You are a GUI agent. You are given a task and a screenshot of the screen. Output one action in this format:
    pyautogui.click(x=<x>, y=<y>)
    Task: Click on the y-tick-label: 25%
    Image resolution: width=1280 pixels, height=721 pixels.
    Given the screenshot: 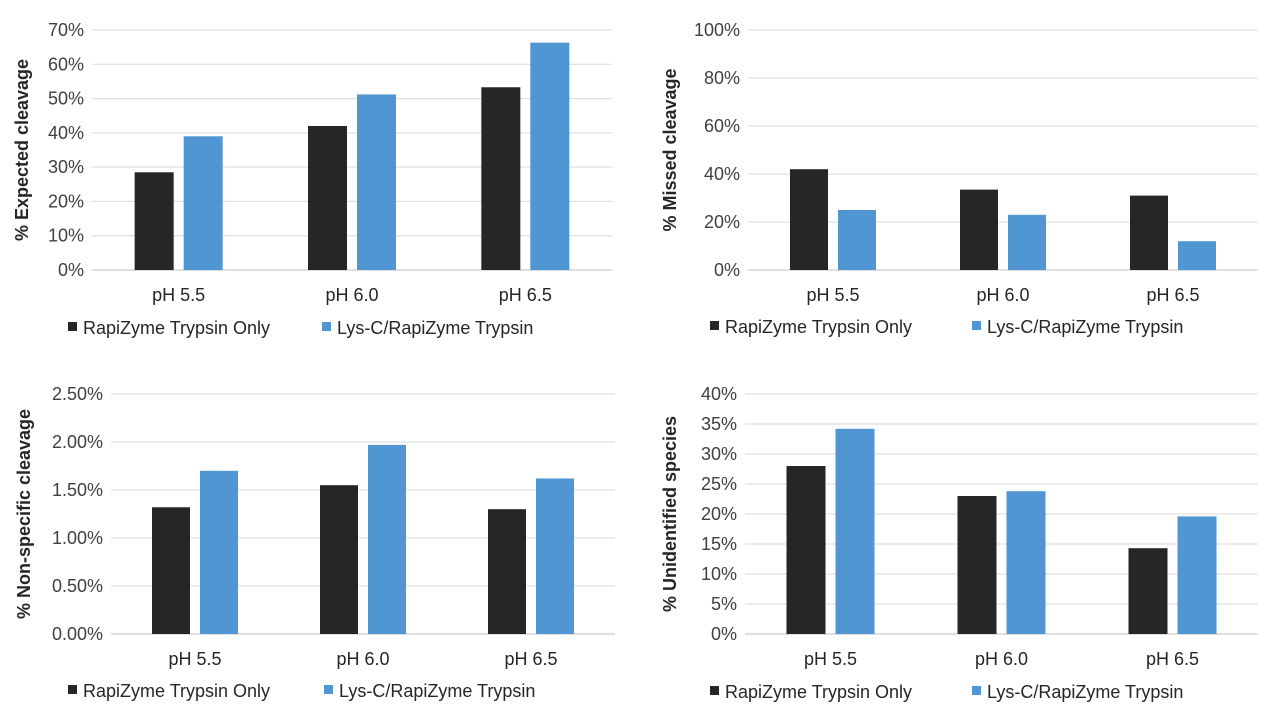 What is the action you would take?
    pyautogui.click(x=719, y=484)
    